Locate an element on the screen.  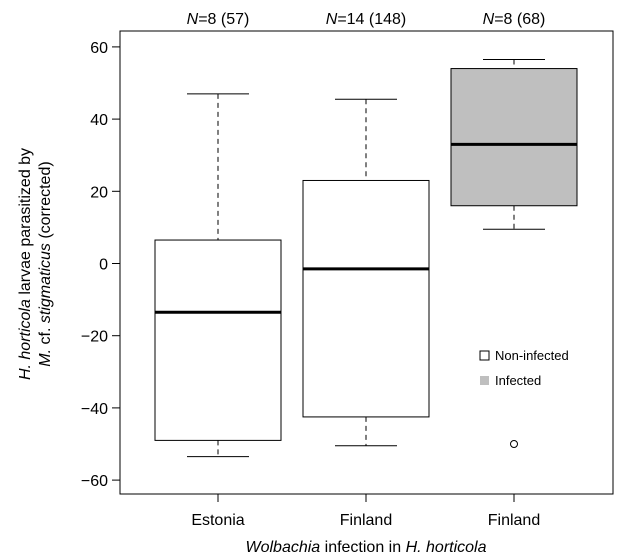
y-tick-label: −60 is located at coordinates (94, 481).